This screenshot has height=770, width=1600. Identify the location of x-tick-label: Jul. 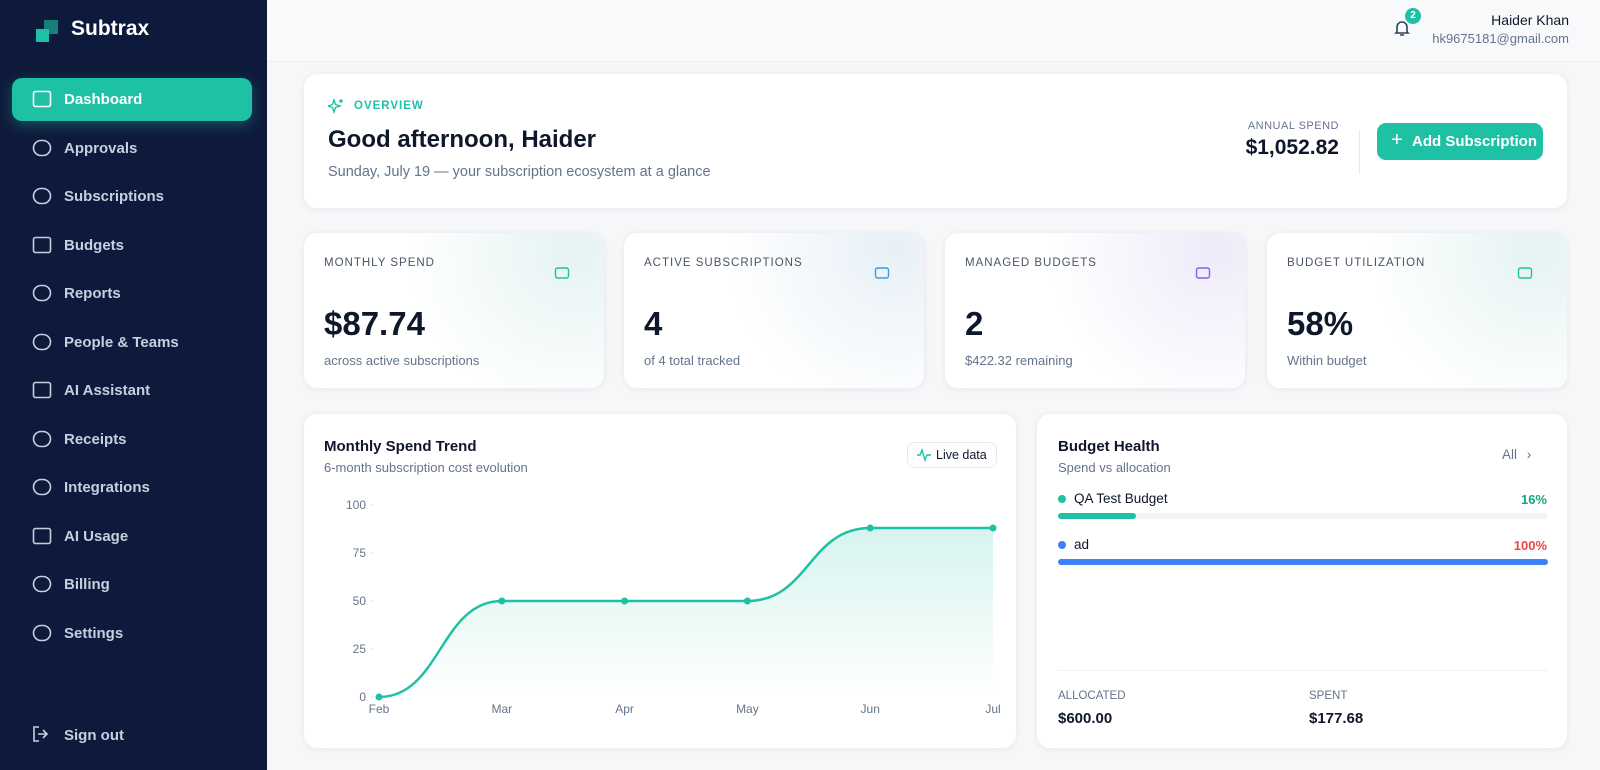
(992, 709).